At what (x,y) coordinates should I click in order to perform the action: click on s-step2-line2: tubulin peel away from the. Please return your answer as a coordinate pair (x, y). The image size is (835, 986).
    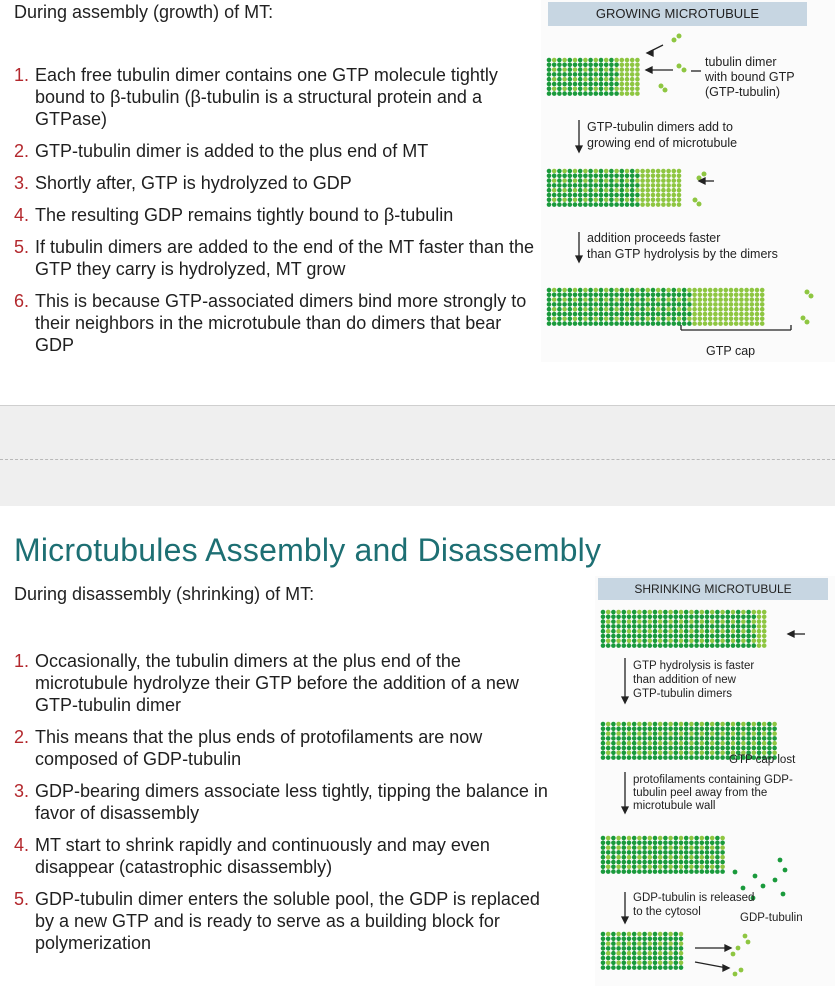
    Looking at the image, I should click on (700, 793).